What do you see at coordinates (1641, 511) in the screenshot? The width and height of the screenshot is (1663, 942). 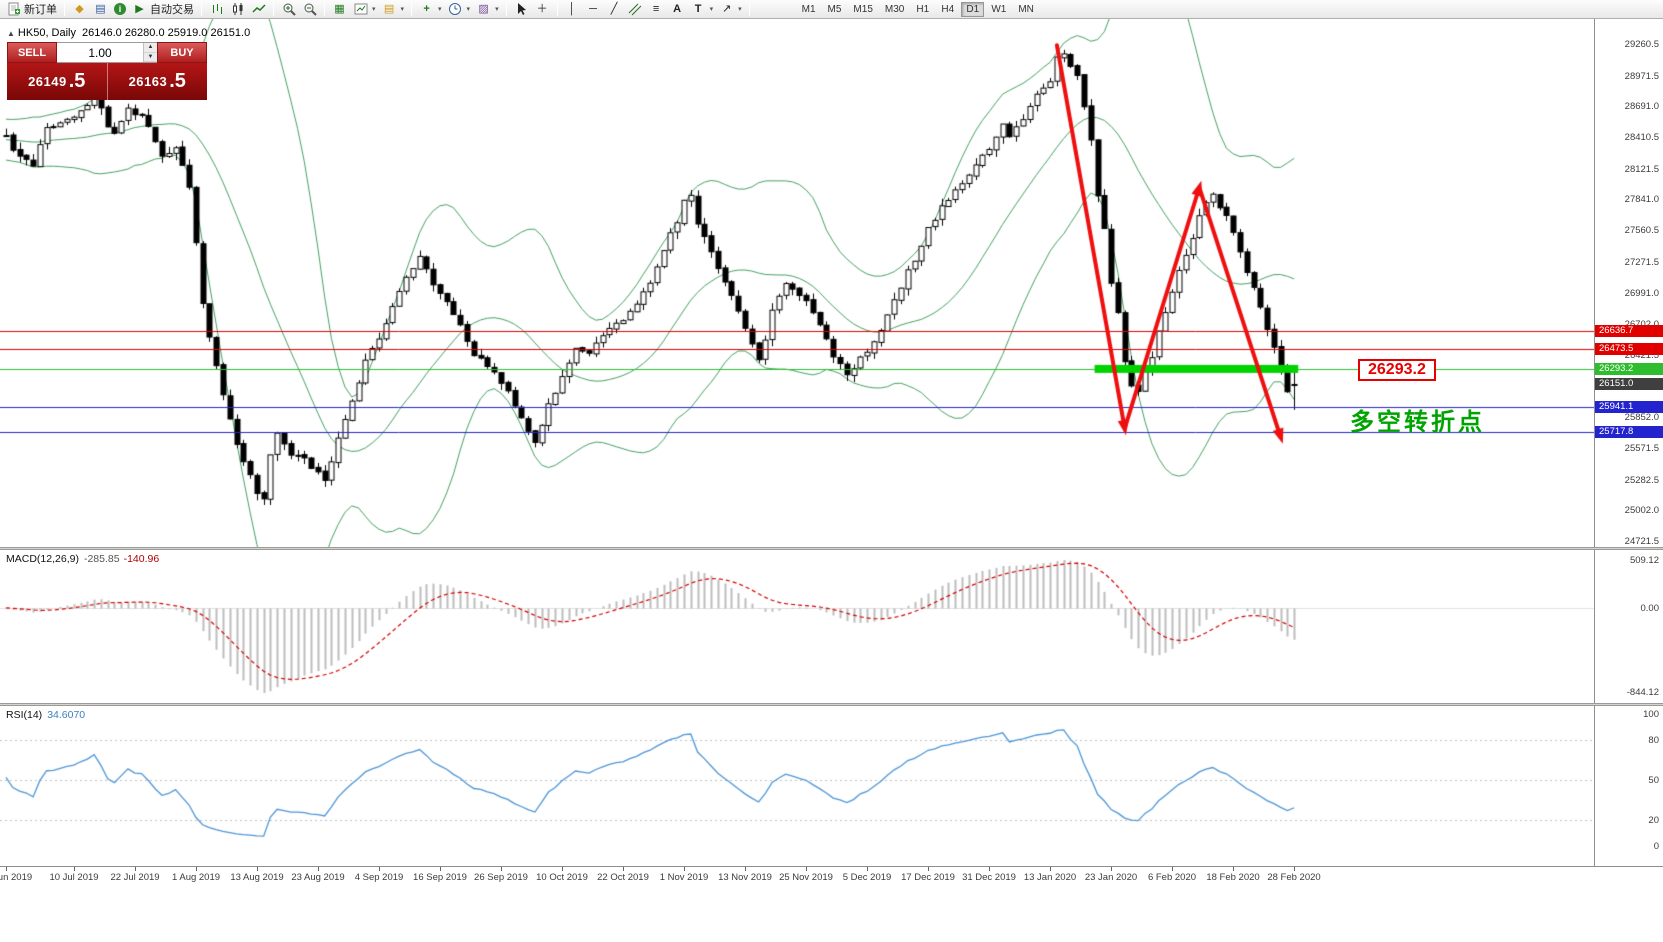 I see `price-axis-label: 25002.0` at bounding box center [1641, 511].